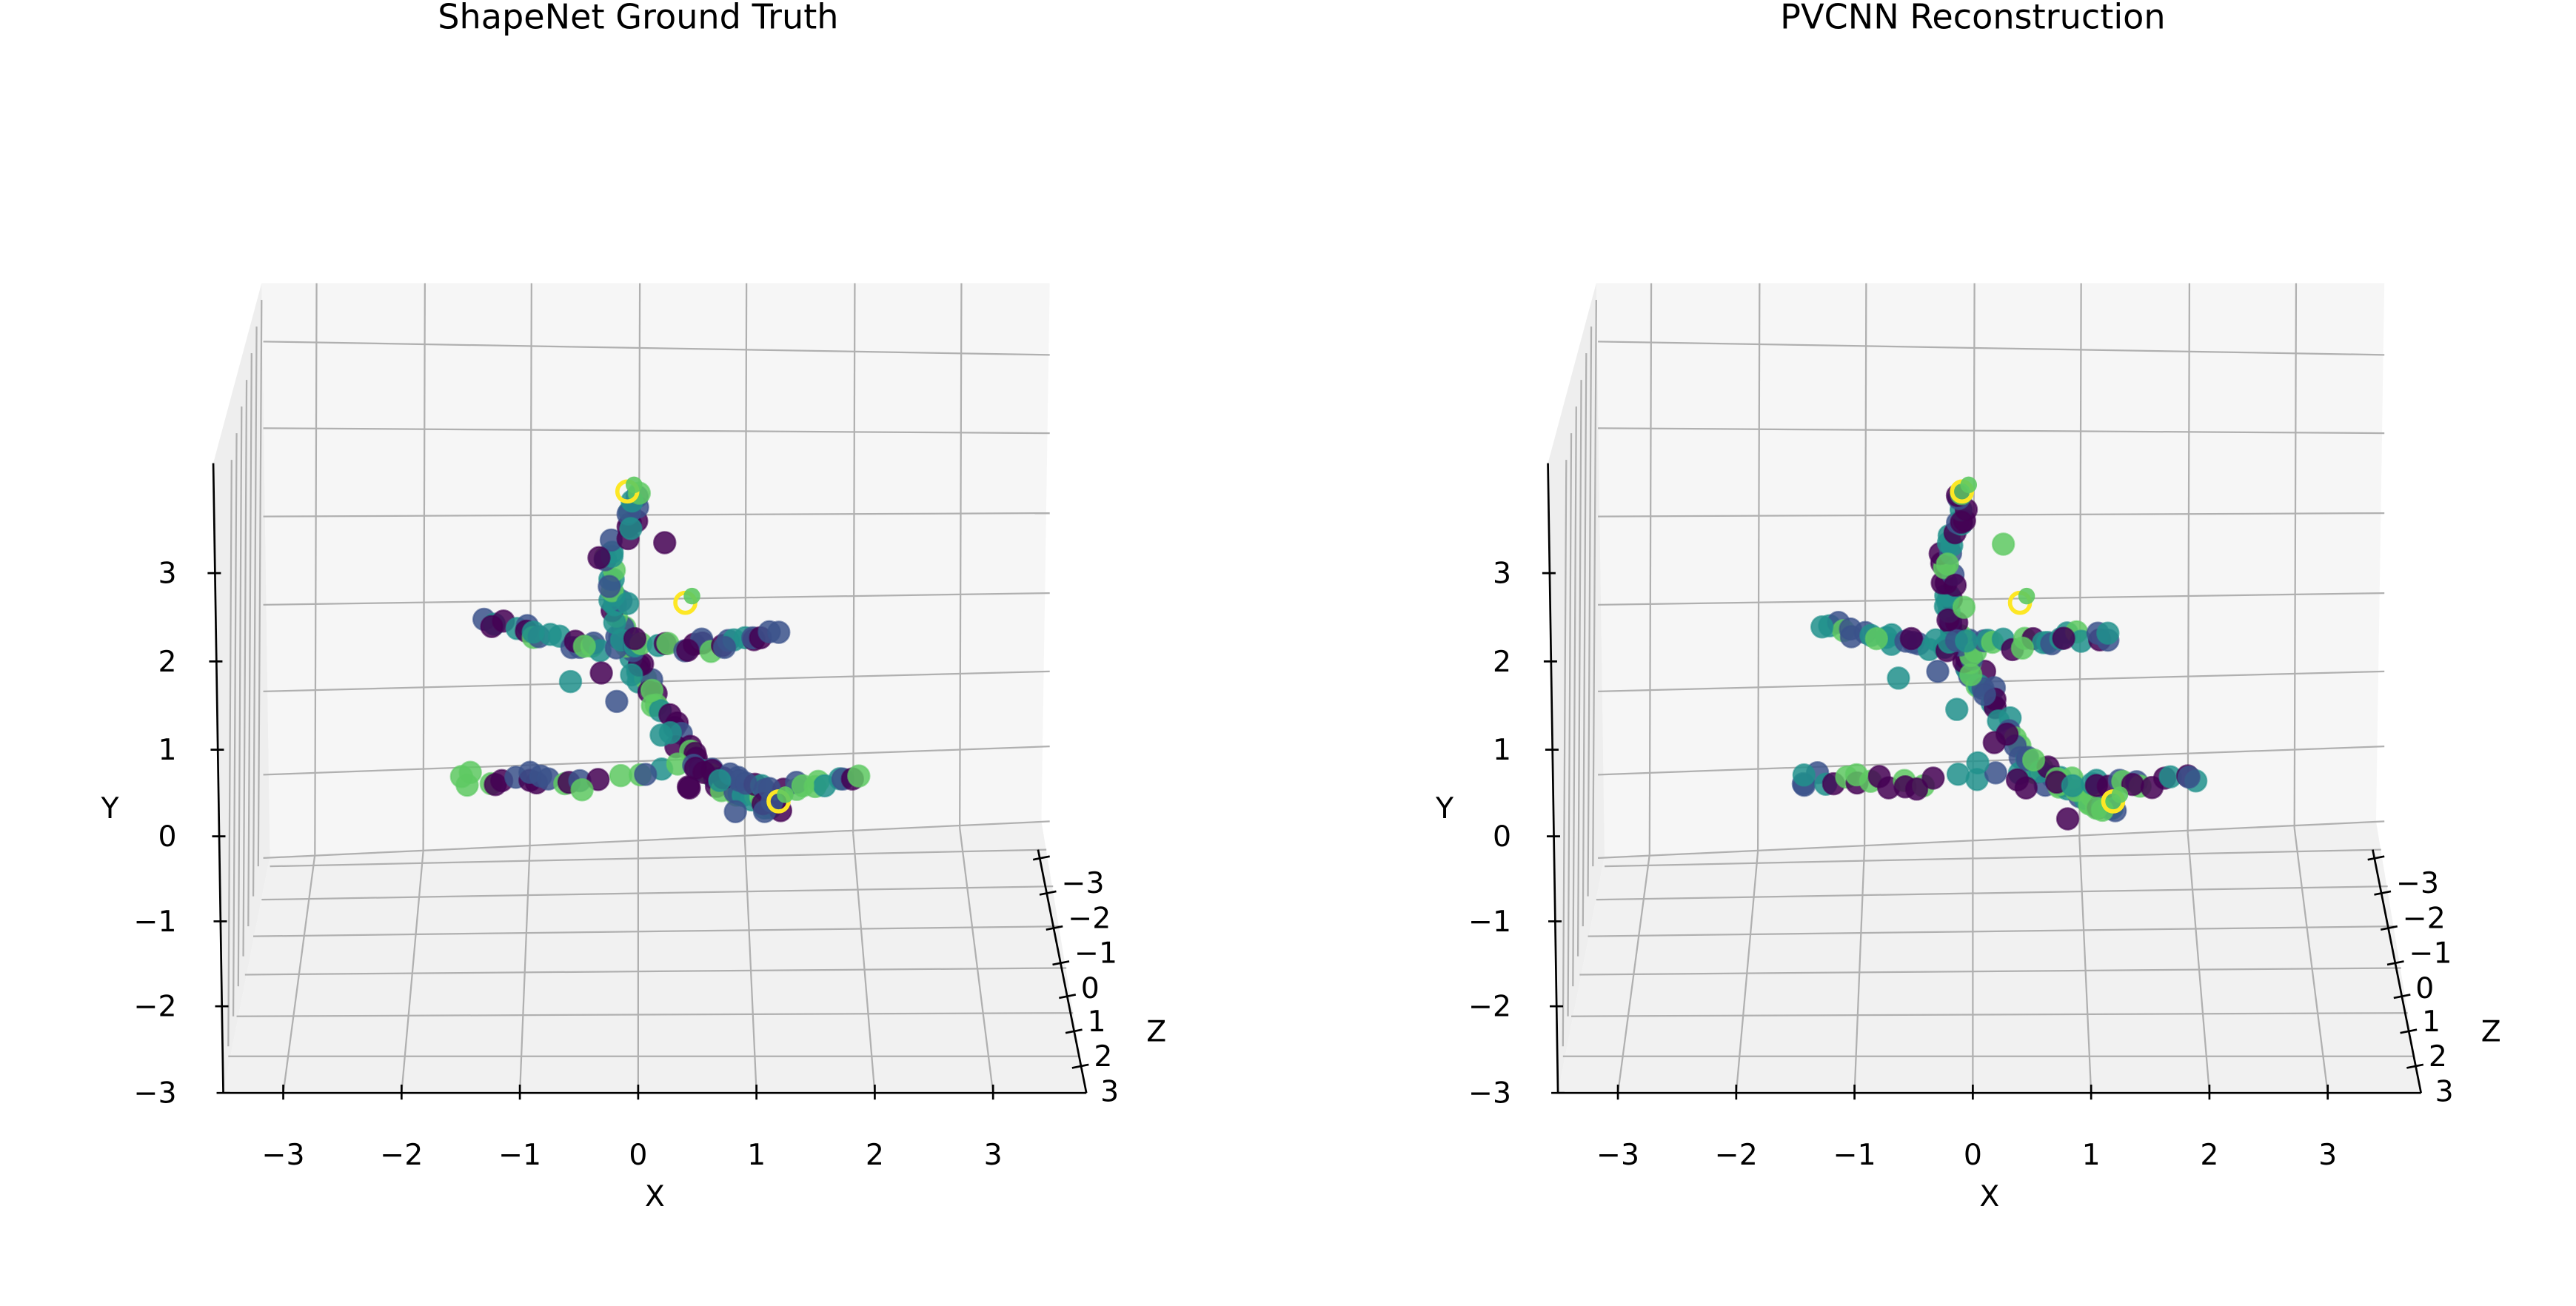 This screenshot has height=1306, width=2576. I want to click on x-tick-label: 0, so click(638, 1155).